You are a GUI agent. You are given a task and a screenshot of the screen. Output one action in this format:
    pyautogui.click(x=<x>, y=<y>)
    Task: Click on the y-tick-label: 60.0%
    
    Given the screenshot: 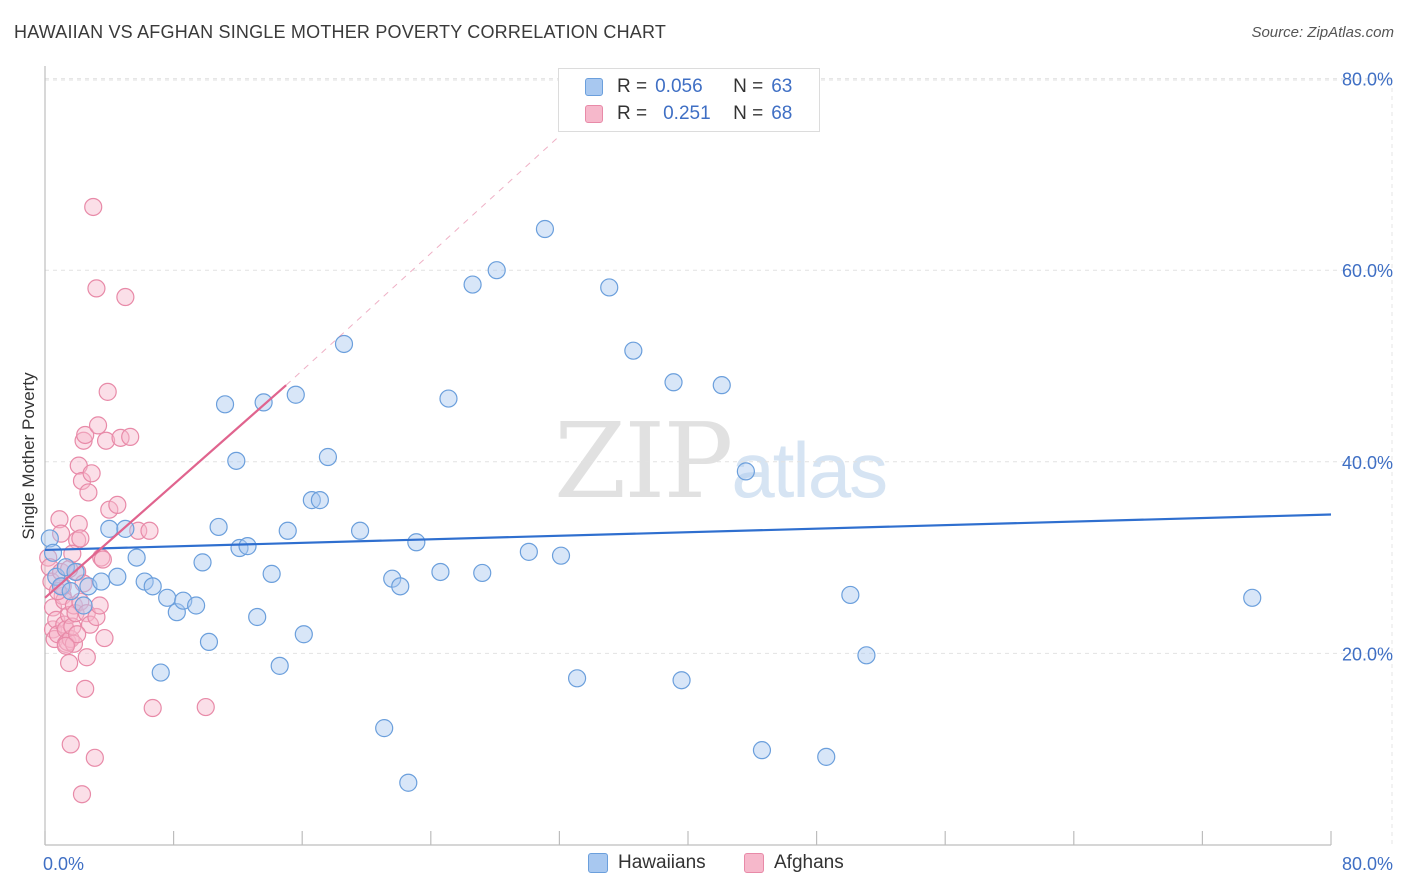 What is the action you would take?
    pyautogui.click(x=1367, y=271)
    